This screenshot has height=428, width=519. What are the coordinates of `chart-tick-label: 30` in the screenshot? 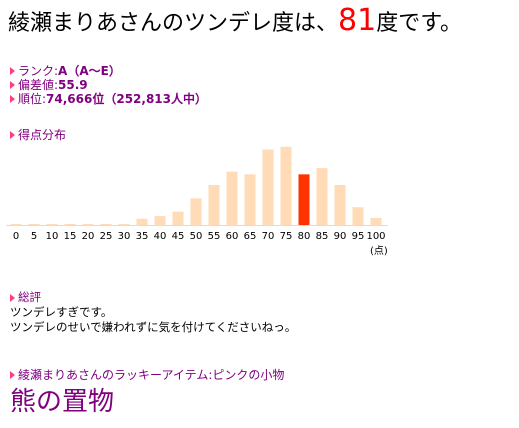 It's located at (124, 236).